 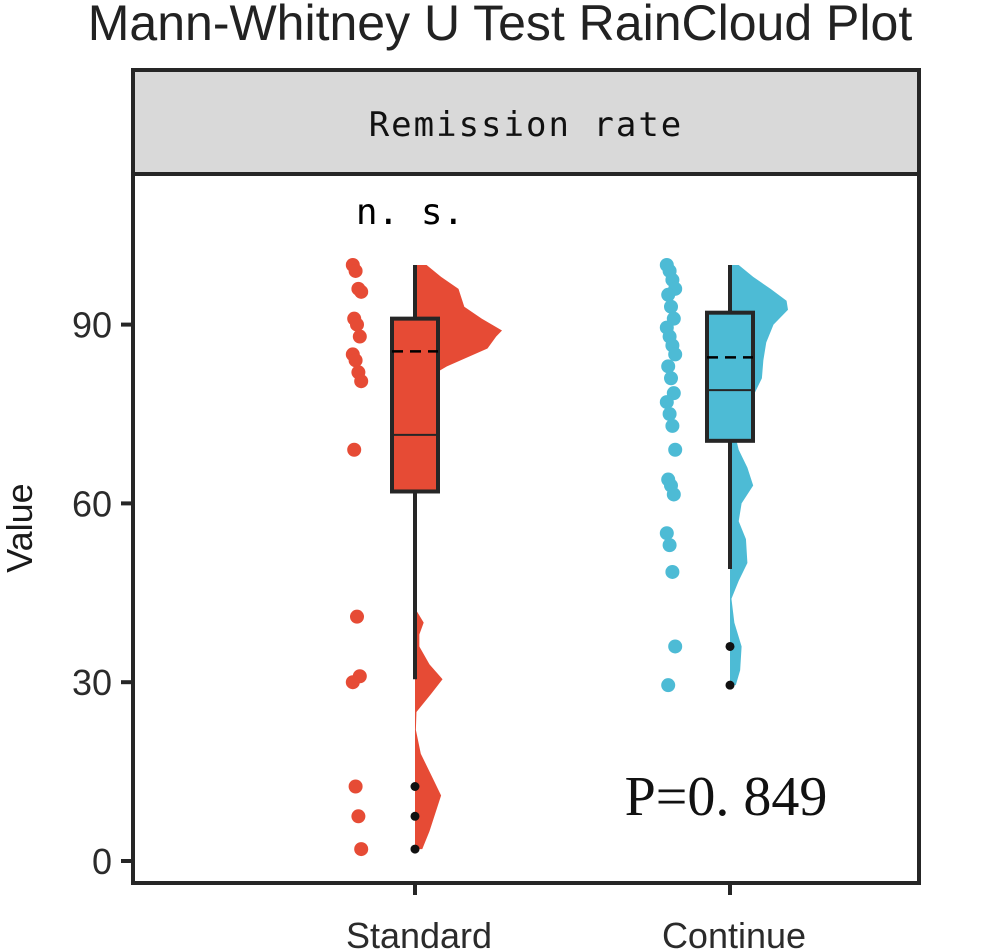 I want to click on y-tick-label: 30, so click(x=92, y=682).